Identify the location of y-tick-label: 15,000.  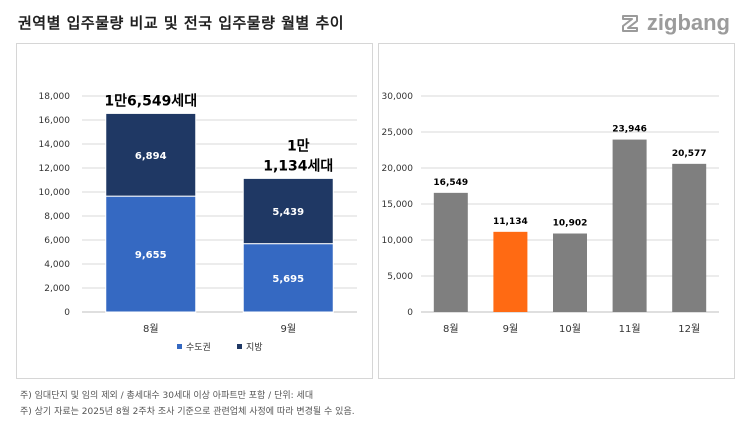
(398, 205).